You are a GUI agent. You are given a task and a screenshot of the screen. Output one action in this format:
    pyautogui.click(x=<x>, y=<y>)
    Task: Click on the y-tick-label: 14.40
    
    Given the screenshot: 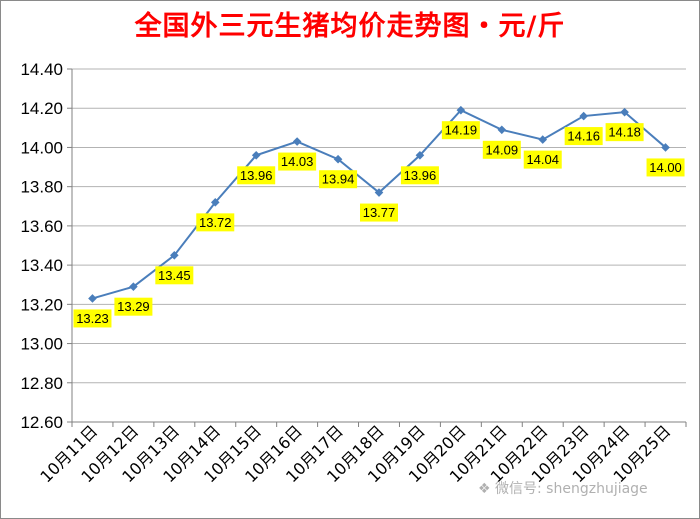 What is the action you would take?
    pyautogui.click(x=41, y=69)
    